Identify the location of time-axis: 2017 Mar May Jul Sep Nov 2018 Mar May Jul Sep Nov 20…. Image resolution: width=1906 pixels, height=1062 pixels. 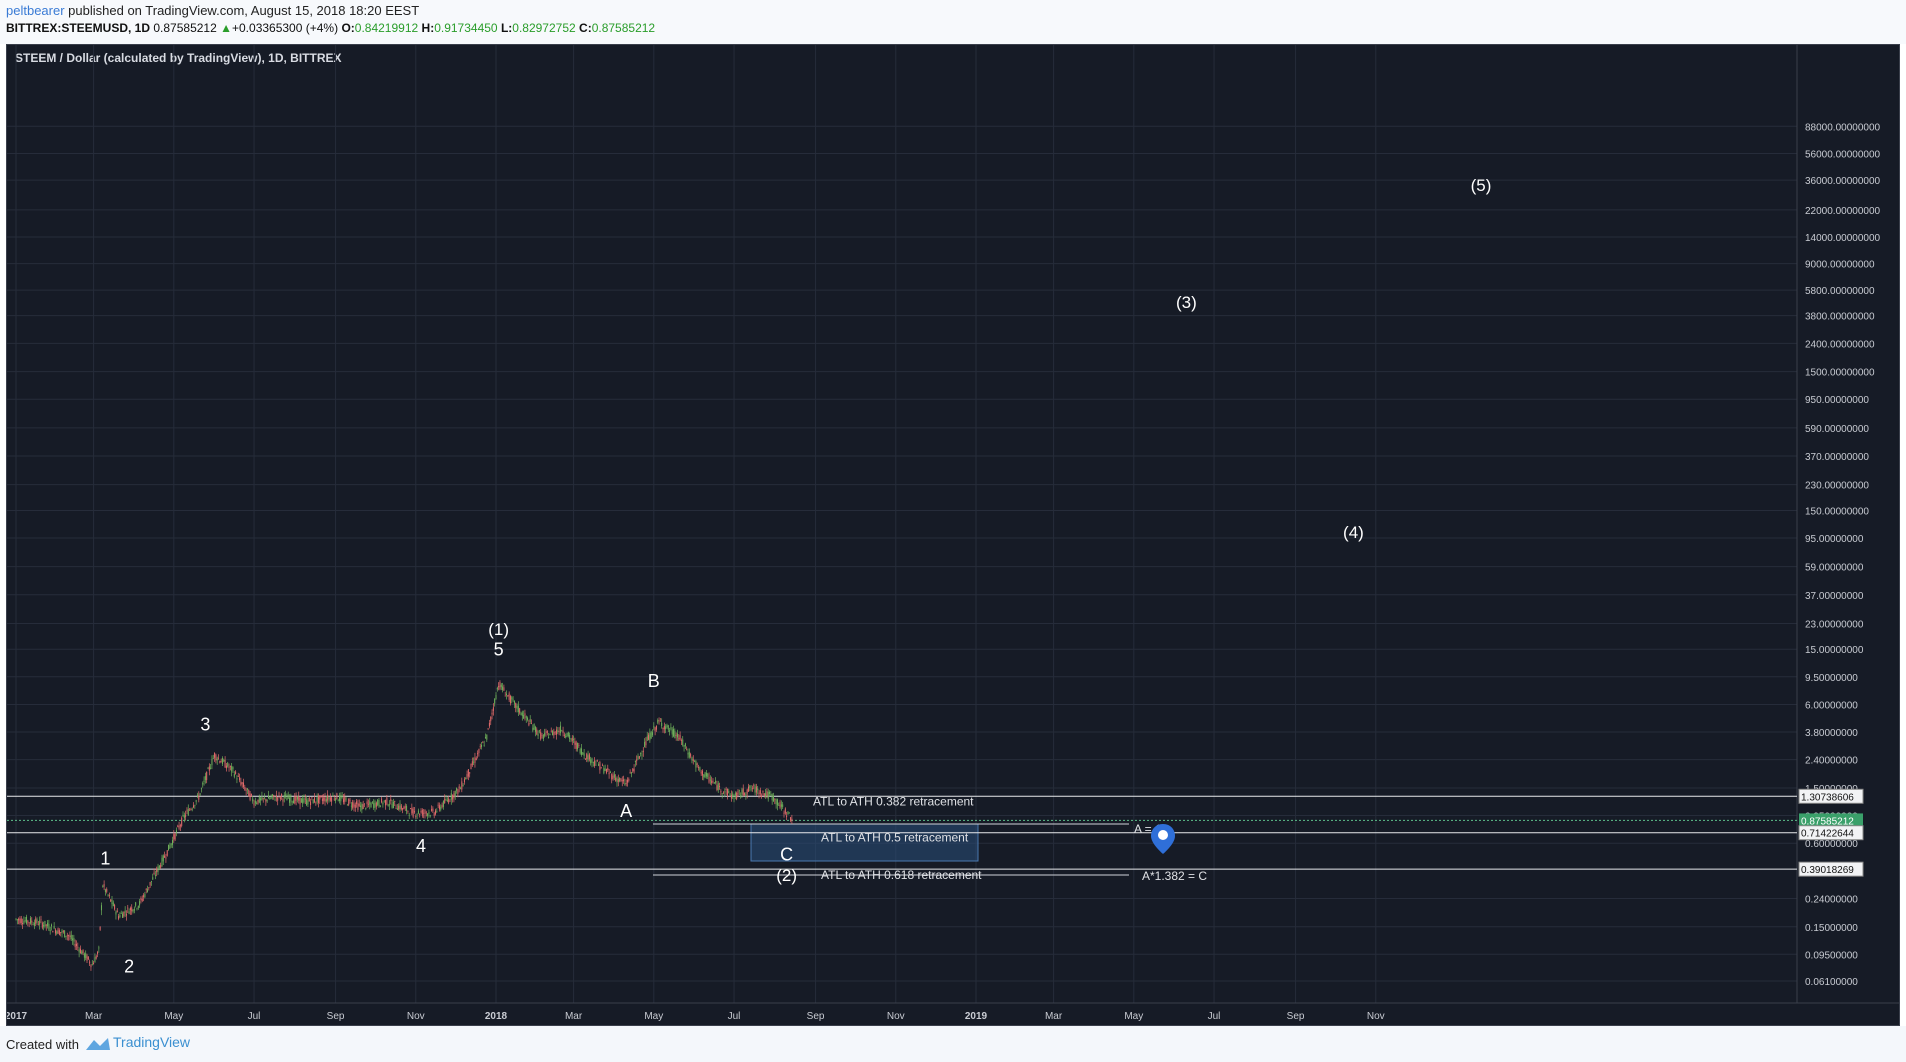
(695, 1016).